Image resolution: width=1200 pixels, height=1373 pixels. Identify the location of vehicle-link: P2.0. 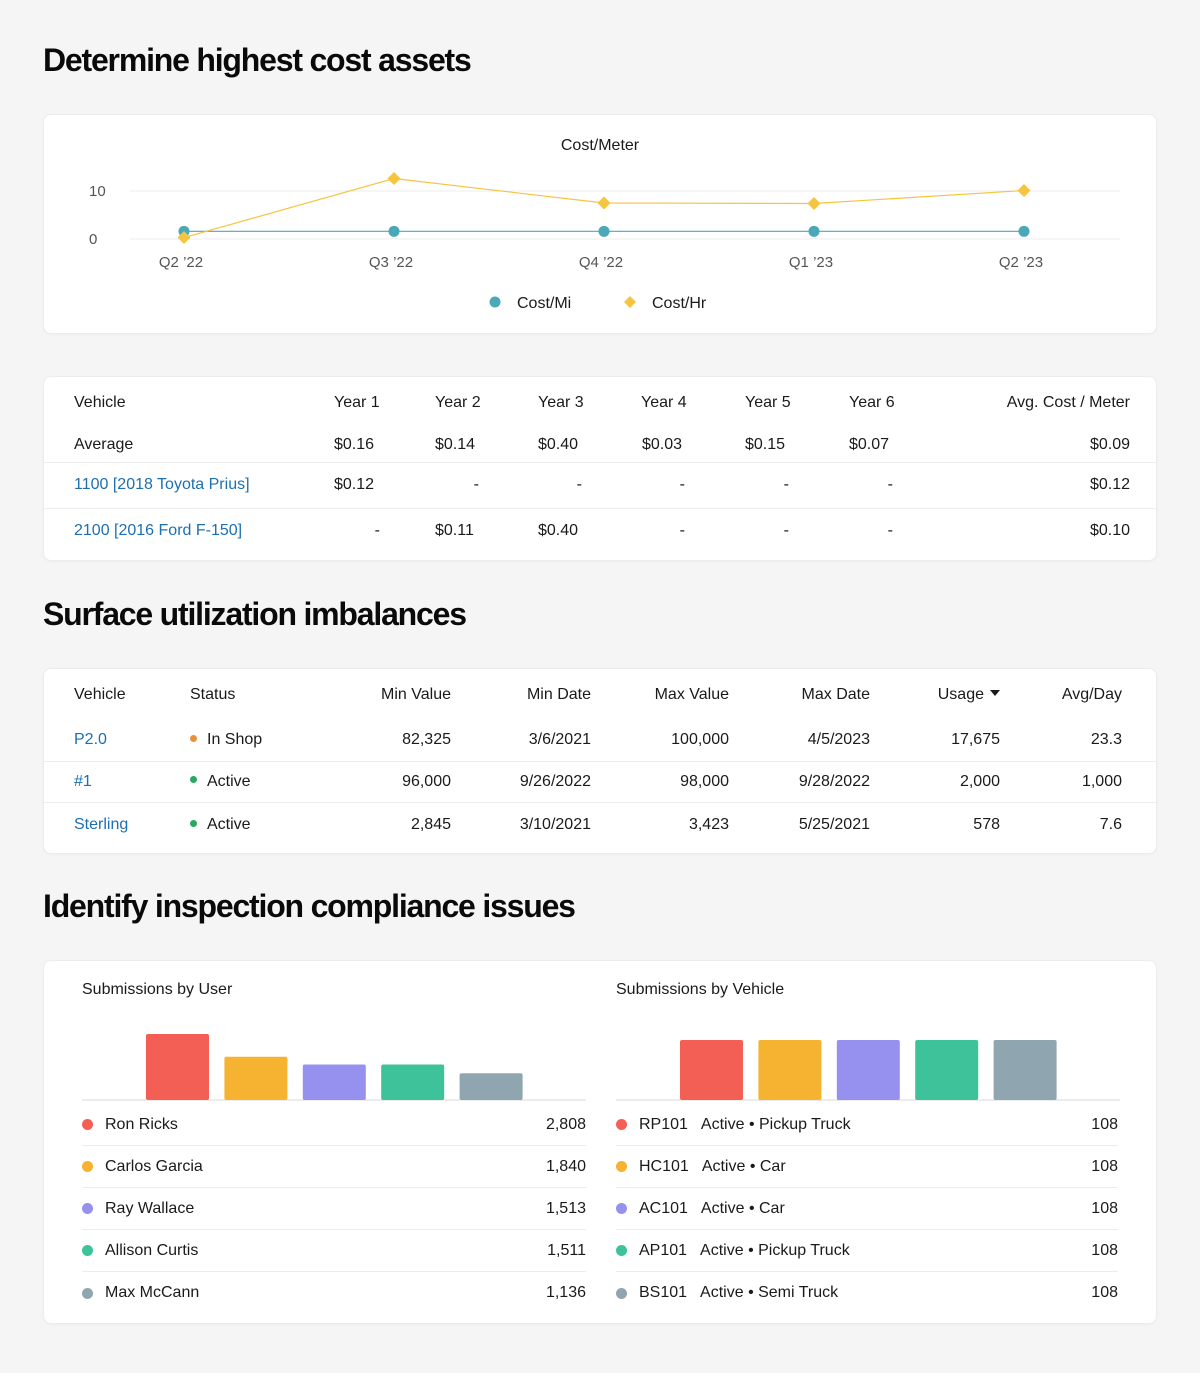
(90, 740).